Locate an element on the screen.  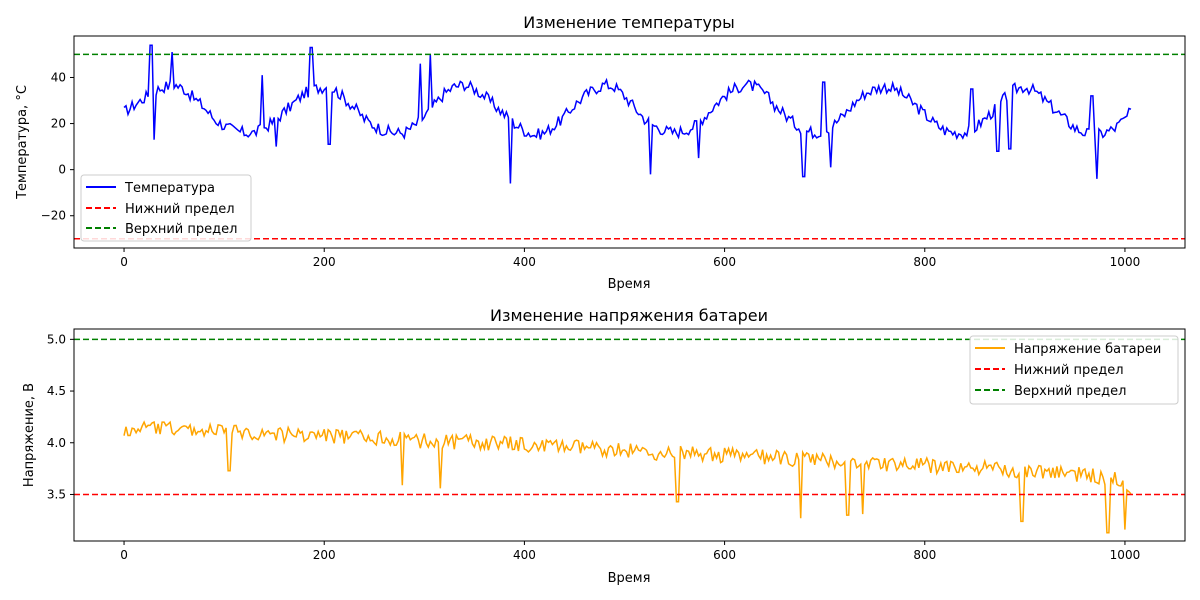
temperature-legend: Температура Нижний предел Верхний предел is located at coordinates (166, 208).